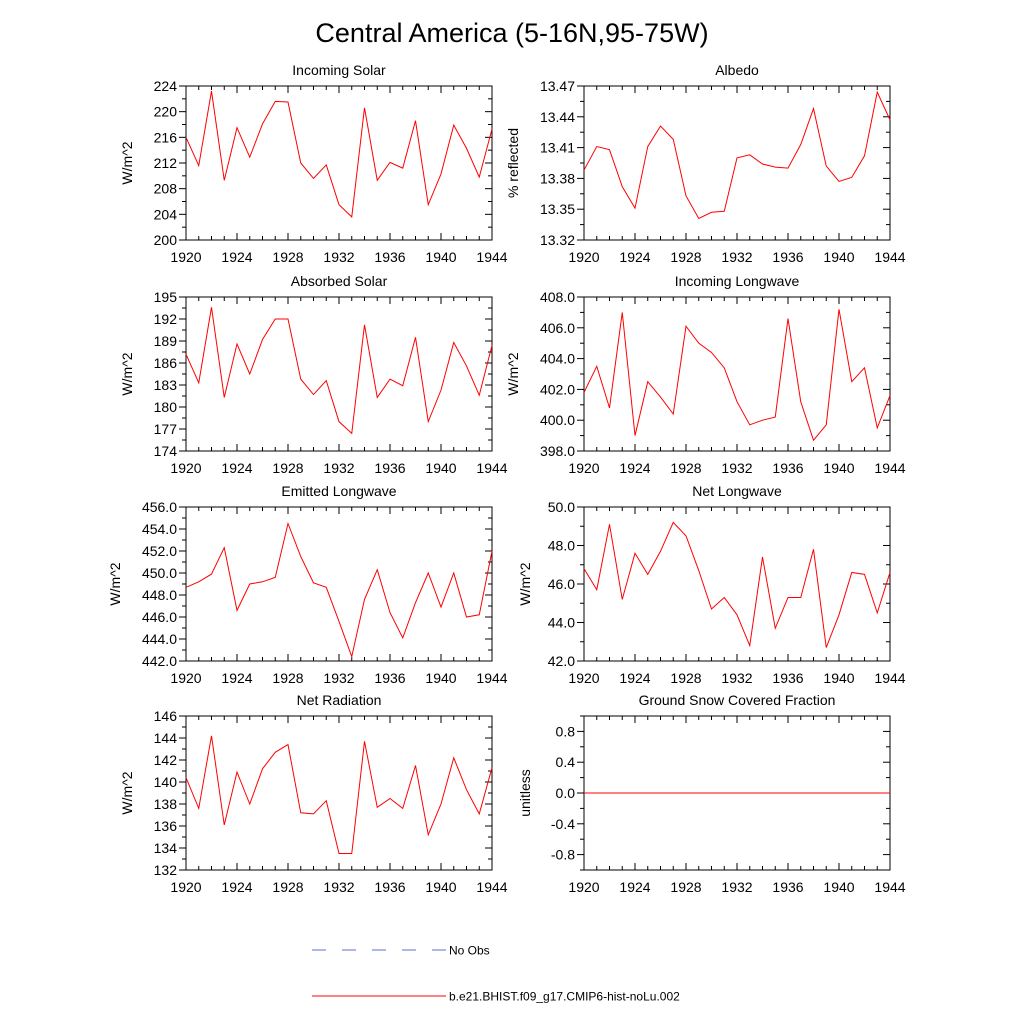 The image size is (1024, 1024). Describe the element at coordinates (564, 997) in the screenshot. I see `legend-label-model-run: b.e21.BHIST.f09_g17.CMIP6-hist-noLu.002` at that location.